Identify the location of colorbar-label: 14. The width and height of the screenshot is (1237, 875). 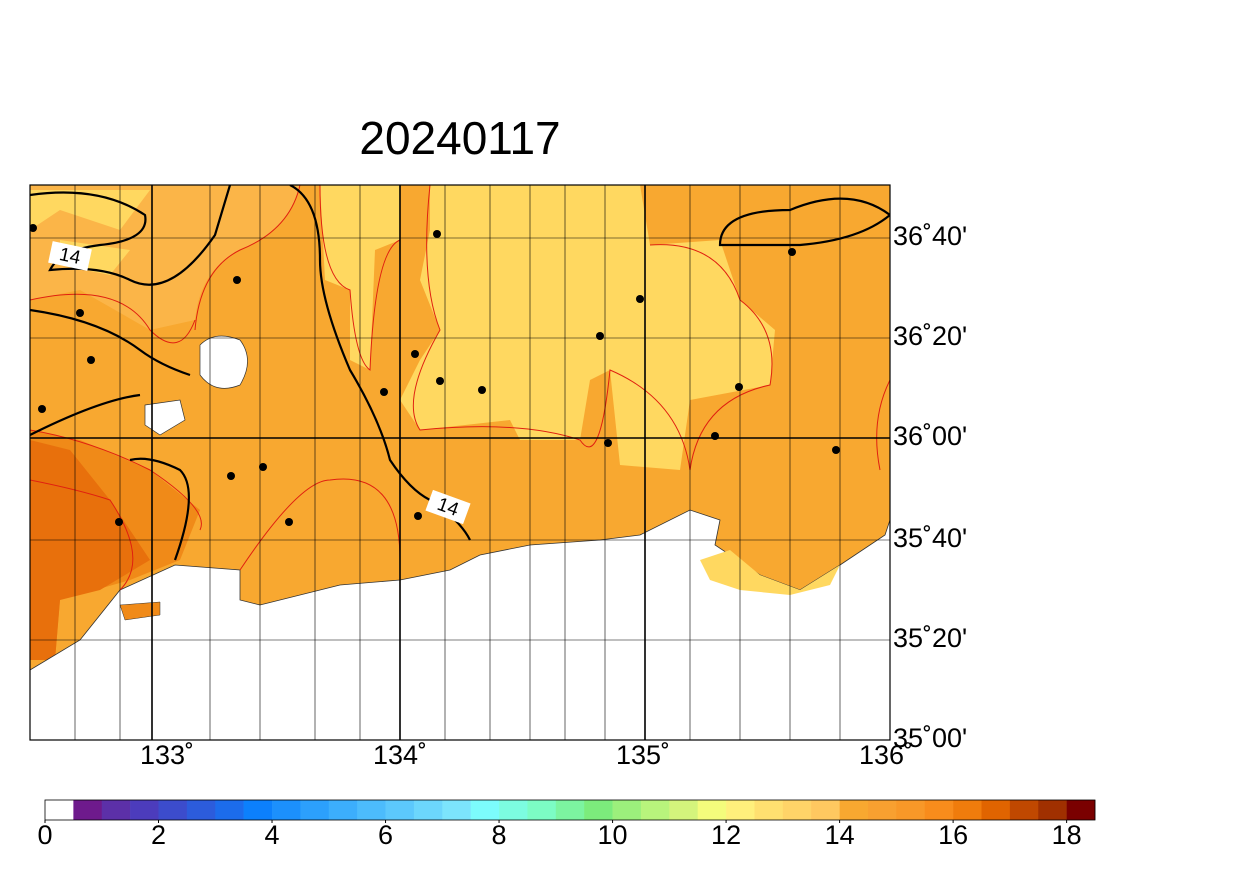
(840, 835).